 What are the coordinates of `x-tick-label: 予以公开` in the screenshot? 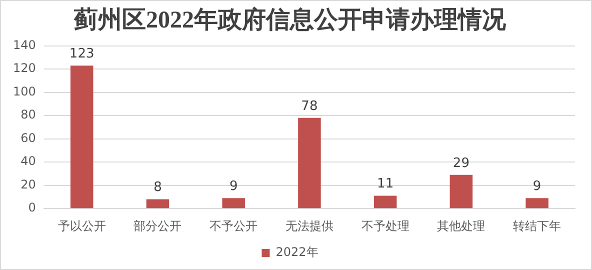 It's located at (82, 225).